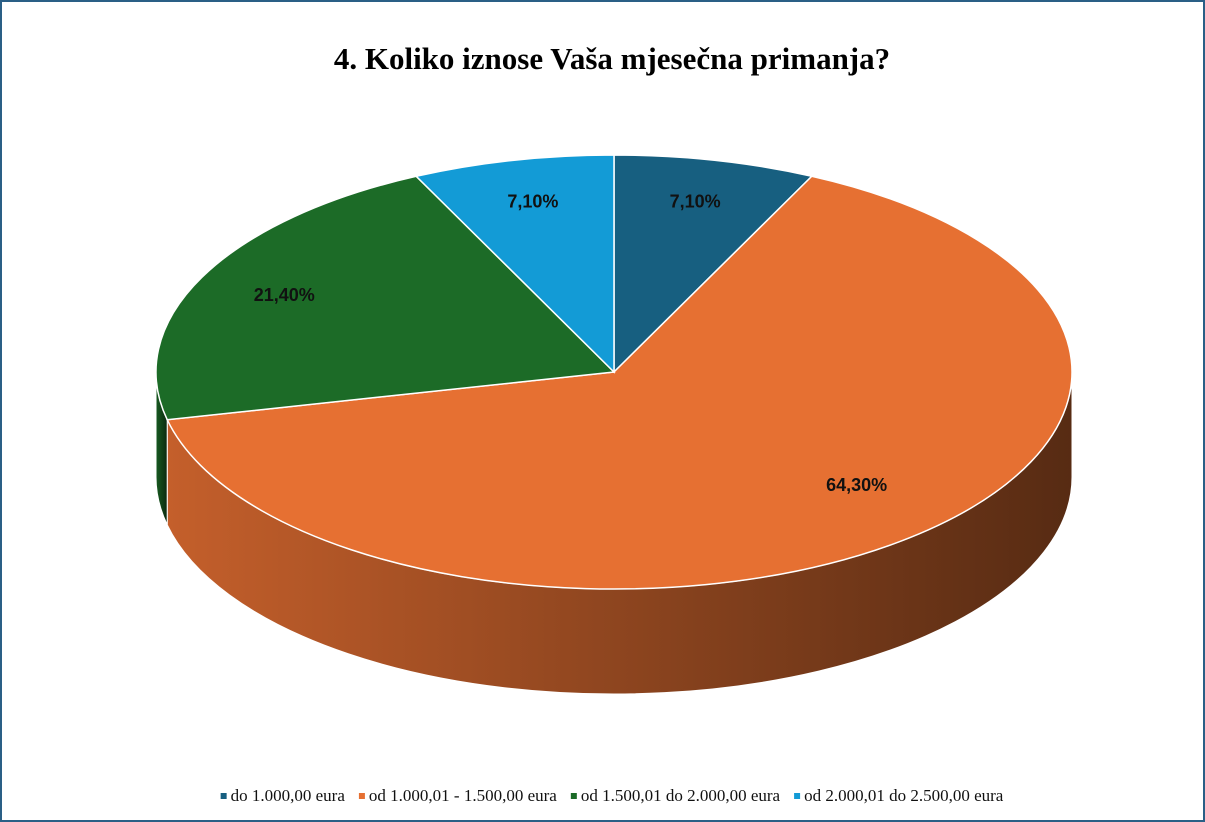 This screenshot has height=822, width=1205. I want to click on data-label: 21,40%, so click(284, 295).